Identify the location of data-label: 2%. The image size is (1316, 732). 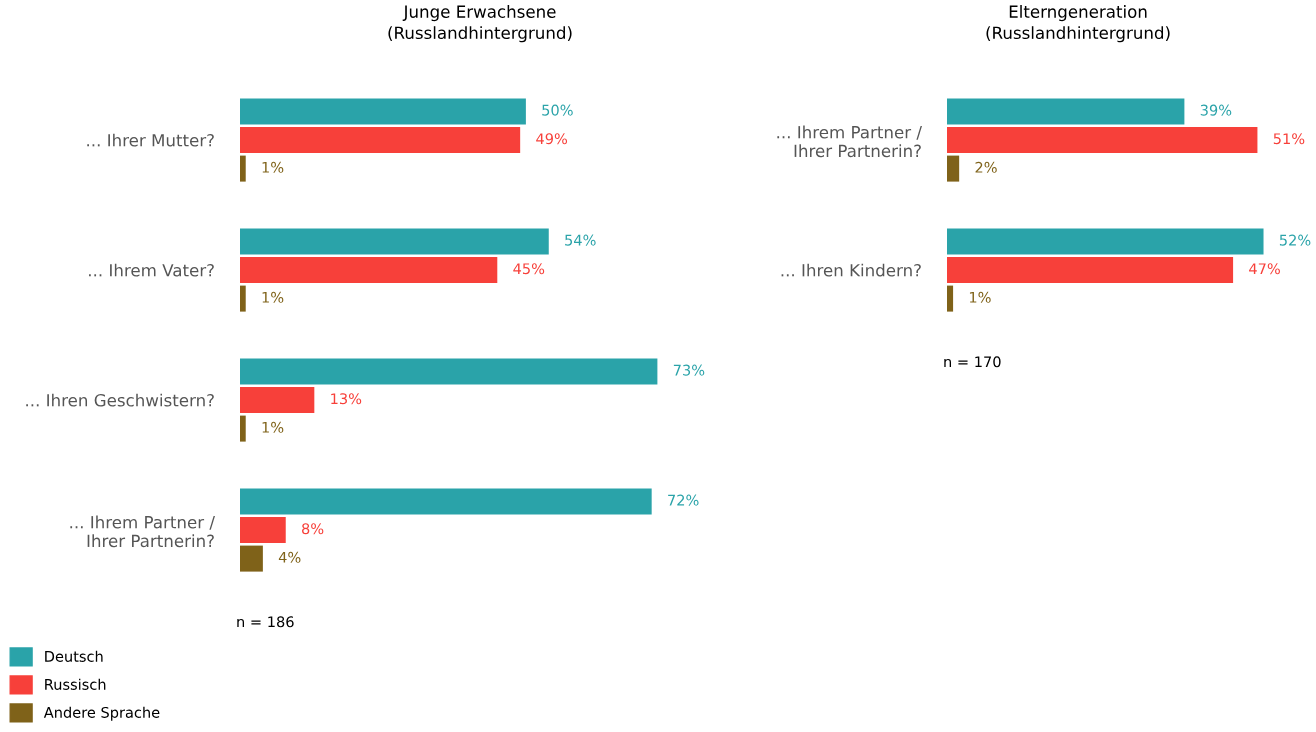
(986, 167).